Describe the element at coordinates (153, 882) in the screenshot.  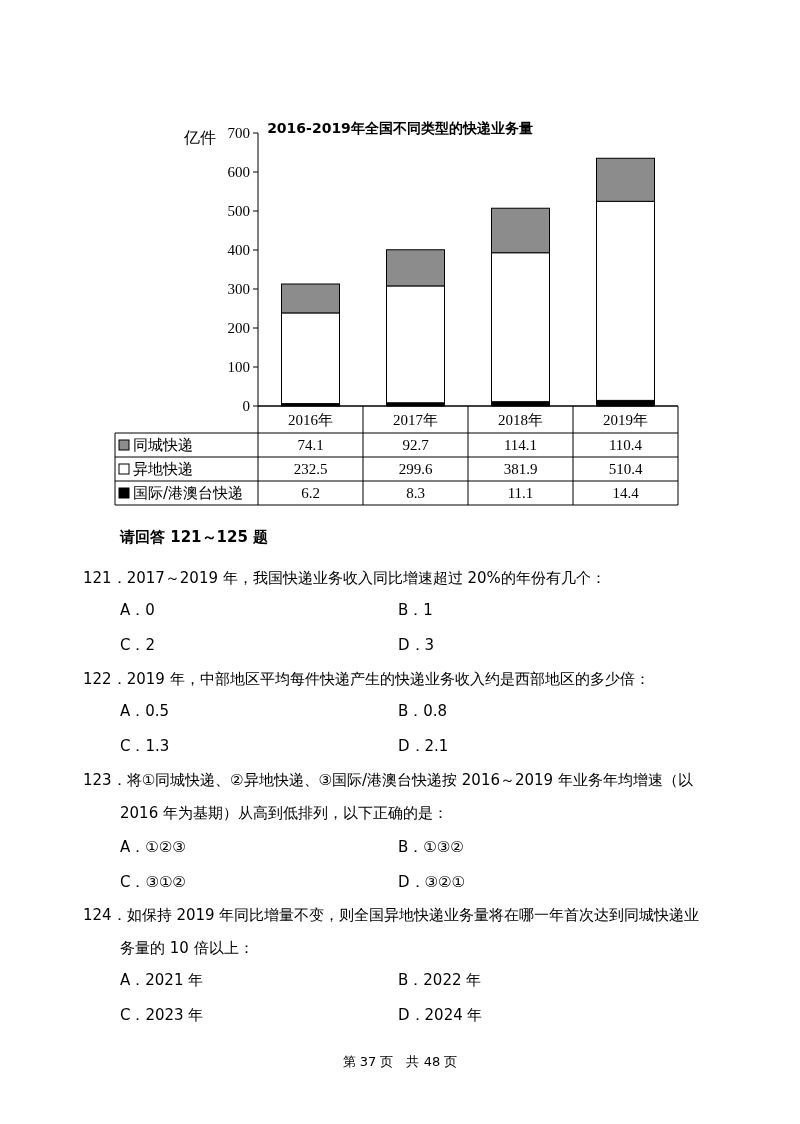
I see `text: C．③①②` at that location.